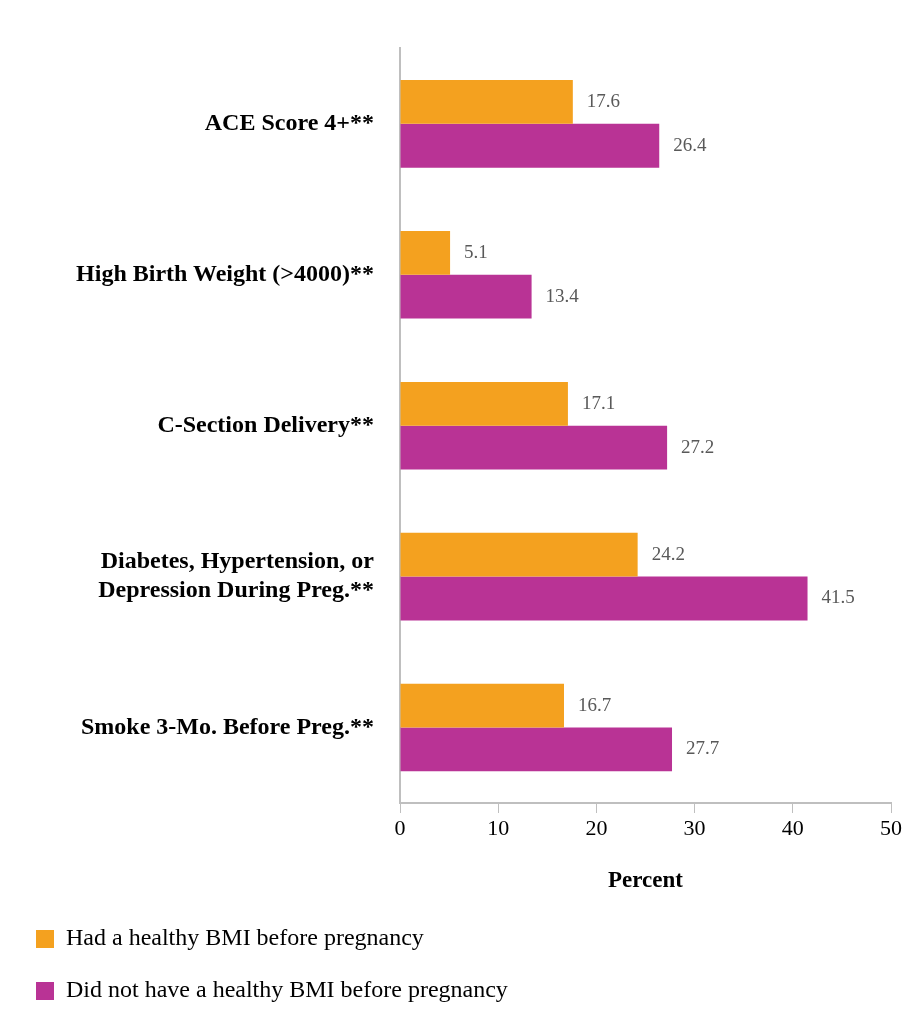 The height and width of the screenshot is (1021, 919). I want to click on x-tick-label: 40, so click(792, 827).